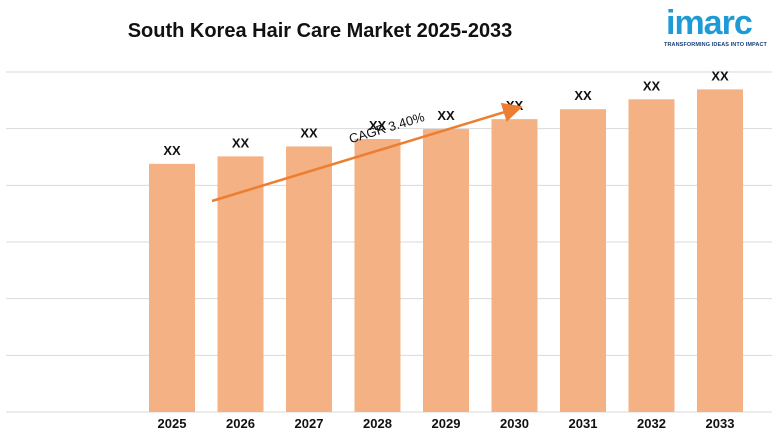 The image size is (780, 440). Describe the element at coordinates (377, 423) in the screenshot. I see `x-tick-2028: 2028` at that location.